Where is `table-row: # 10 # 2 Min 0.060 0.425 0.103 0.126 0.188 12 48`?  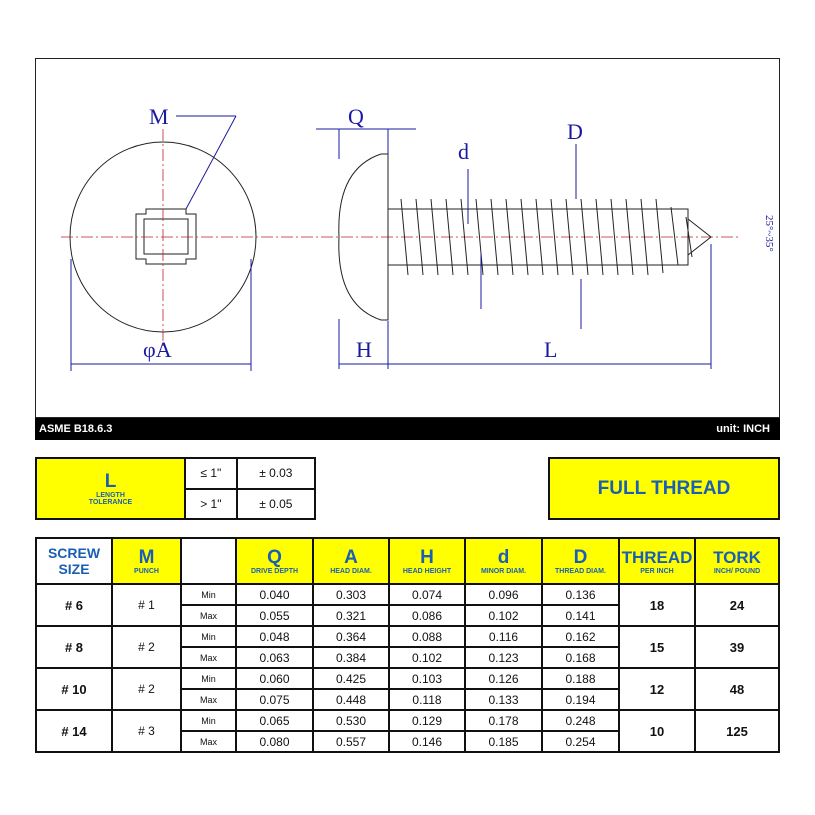 table-row: # 10 # 2 Min 0.060 0.425 0.103 0.126 0.188 12 48 is located at coordinates (407, 689).